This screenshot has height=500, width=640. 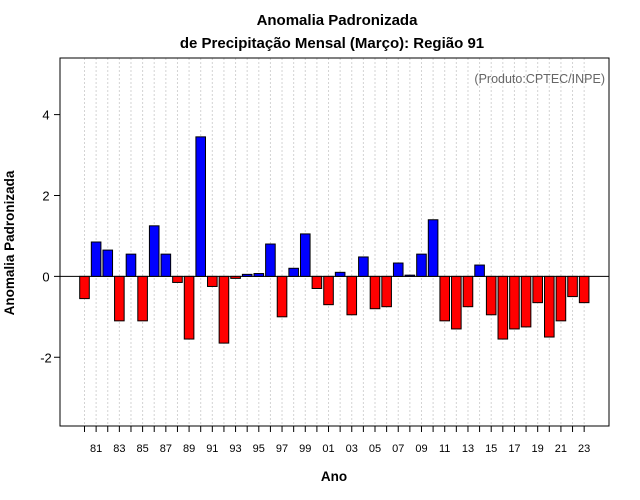 I want to click on x-tick-label: 95, so click(x=259, y=449).